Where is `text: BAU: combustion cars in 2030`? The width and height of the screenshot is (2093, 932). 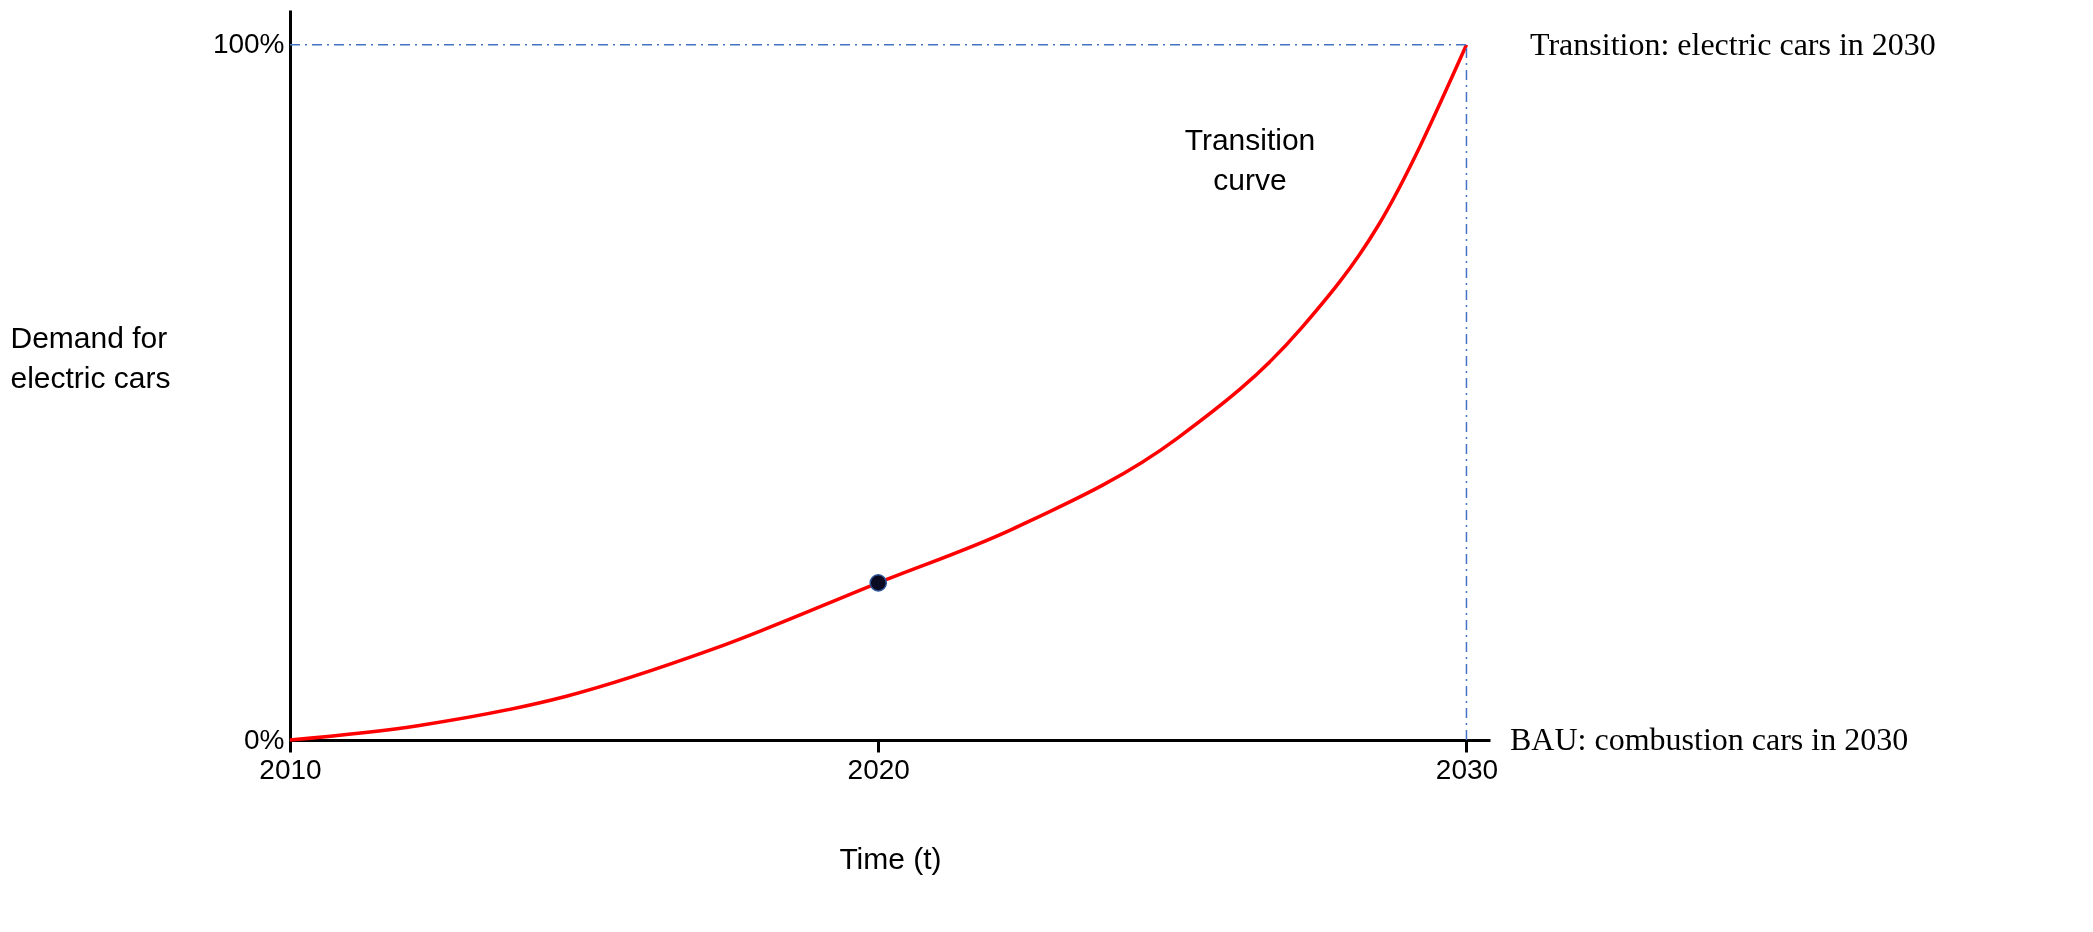
text: BAU: combustion cars in 2030 is located at coordinates (1709, 739).